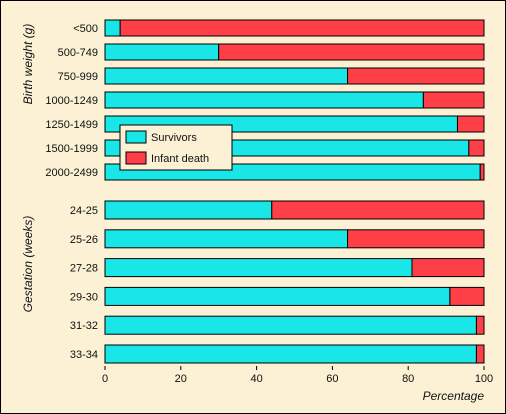  I want to click on category-label-bw-1250-1499: 1250-1499, so click(71, 125).